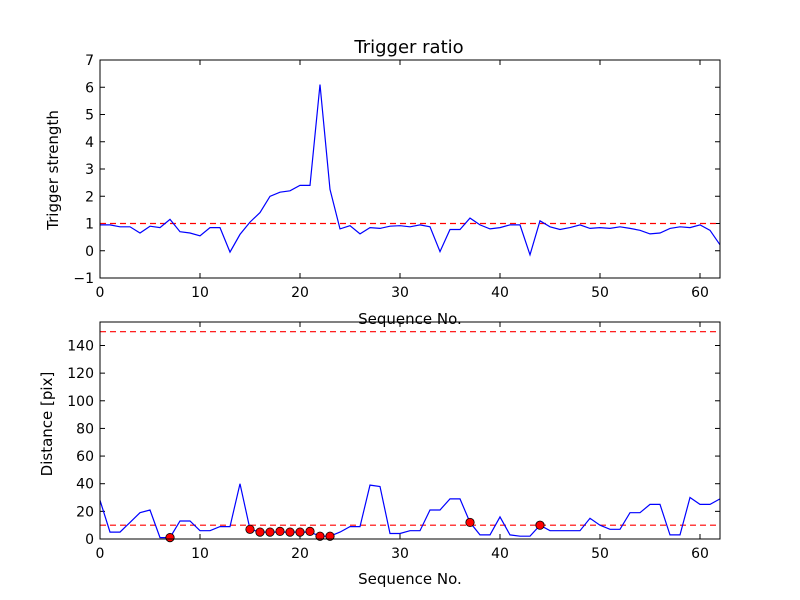 Image resolution: width=800 pixels, height=600 pixels. What do you see at coordinates (53, 170) in the screenshot?
I see `y-axis-label: Trigger strength` at bounding box center [53, 170].